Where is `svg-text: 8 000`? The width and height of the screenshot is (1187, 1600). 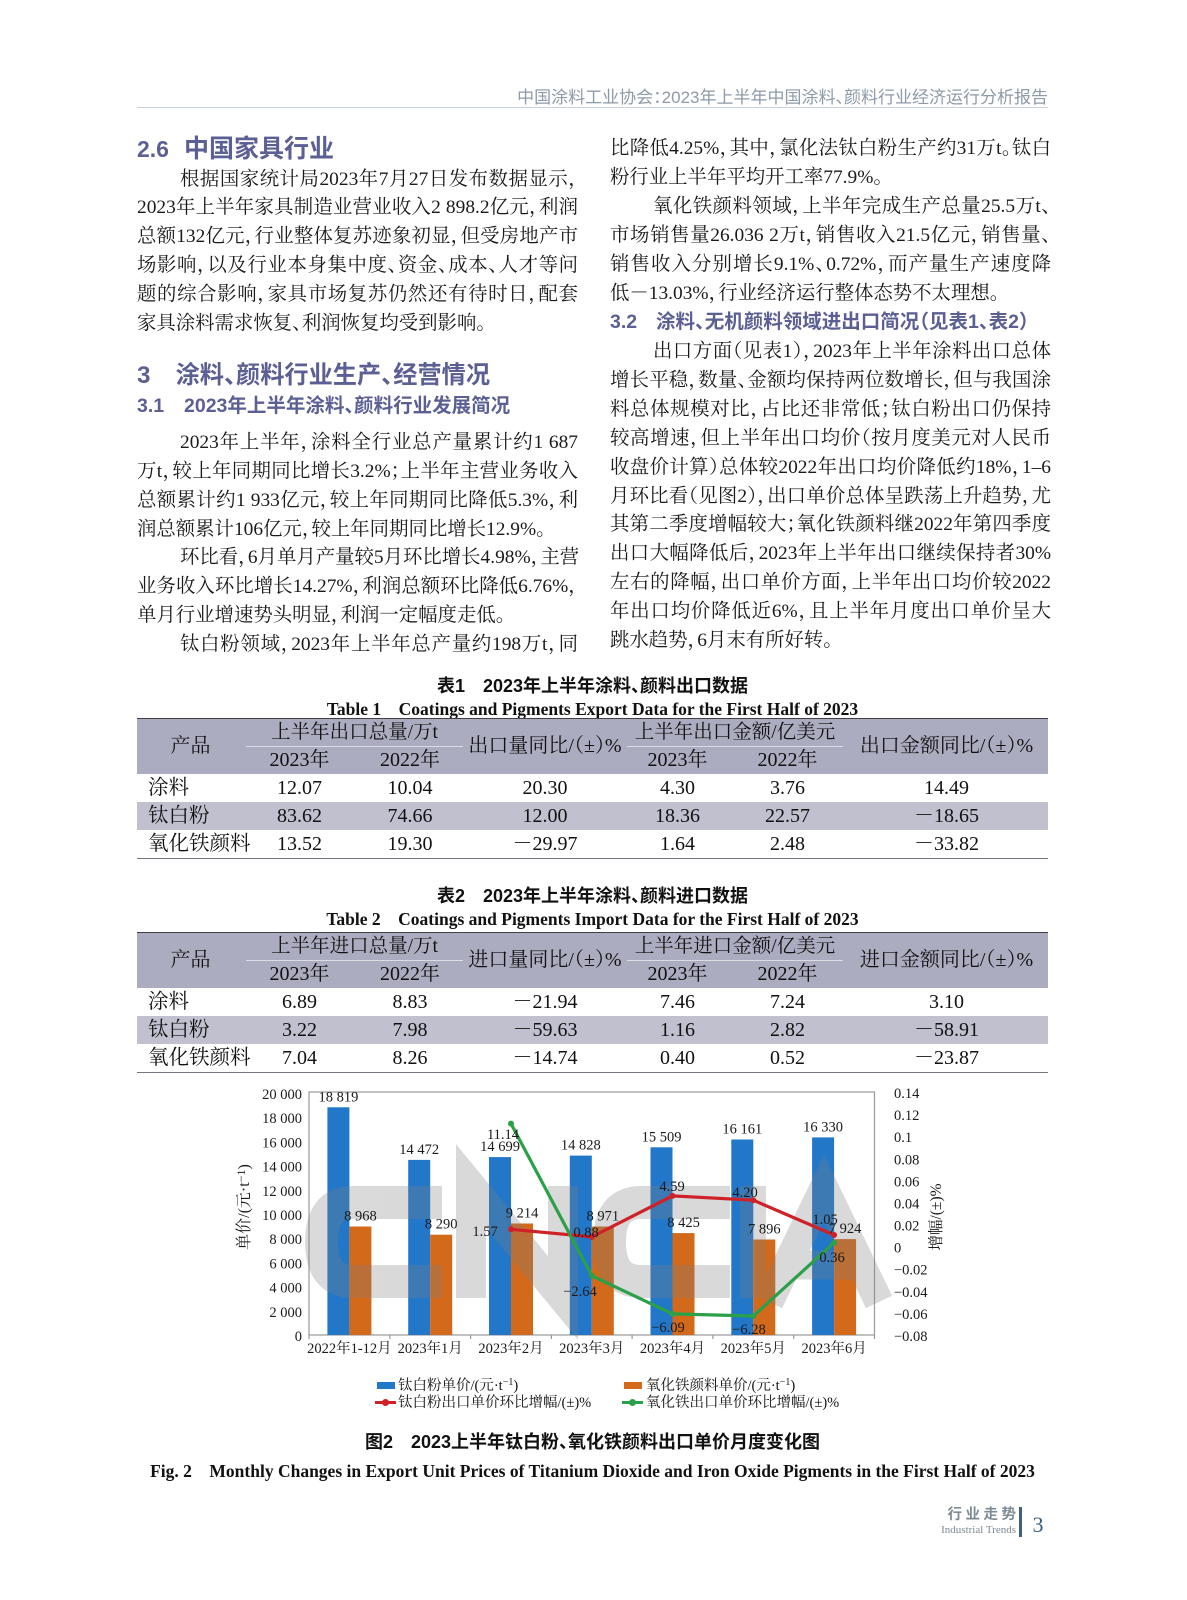 svg-text: 8 000 is located at coordinates (285, 1240).